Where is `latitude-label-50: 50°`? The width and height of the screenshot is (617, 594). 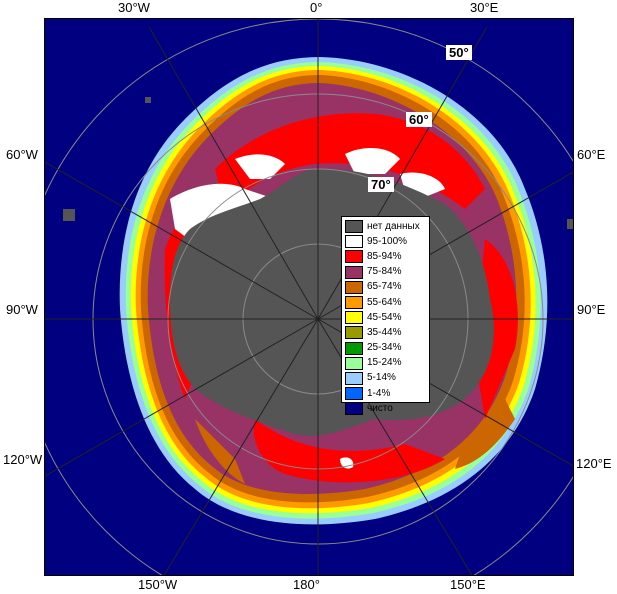
latitude-label-50: 50° is located at coordinates (459, 52).